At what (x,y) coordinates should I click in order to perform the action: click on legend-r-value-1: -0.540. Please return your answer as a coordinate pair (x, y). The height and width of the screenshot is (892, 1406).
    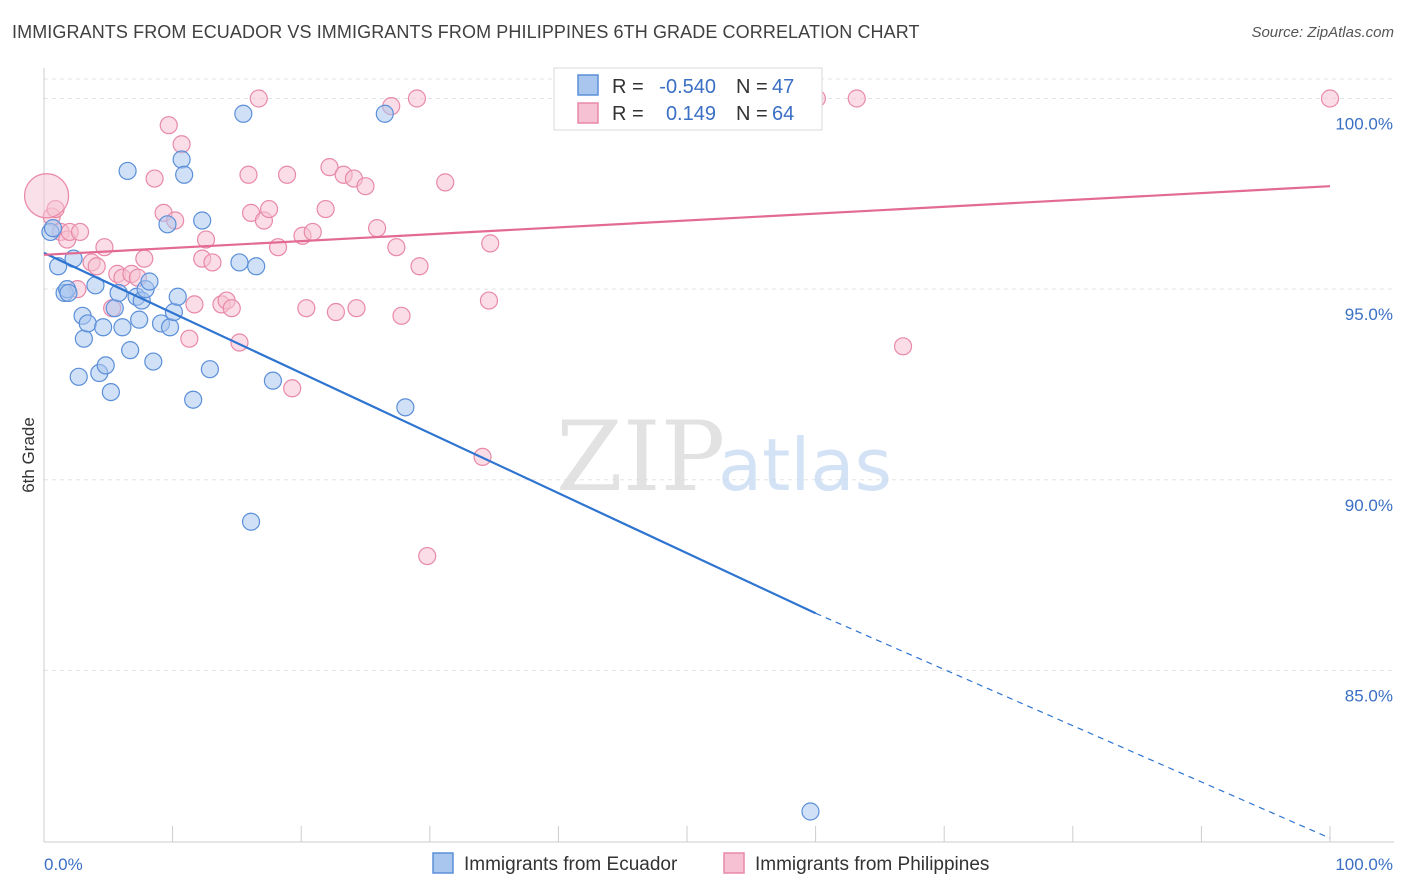
    Looking at the image, I should click on (687, 87).